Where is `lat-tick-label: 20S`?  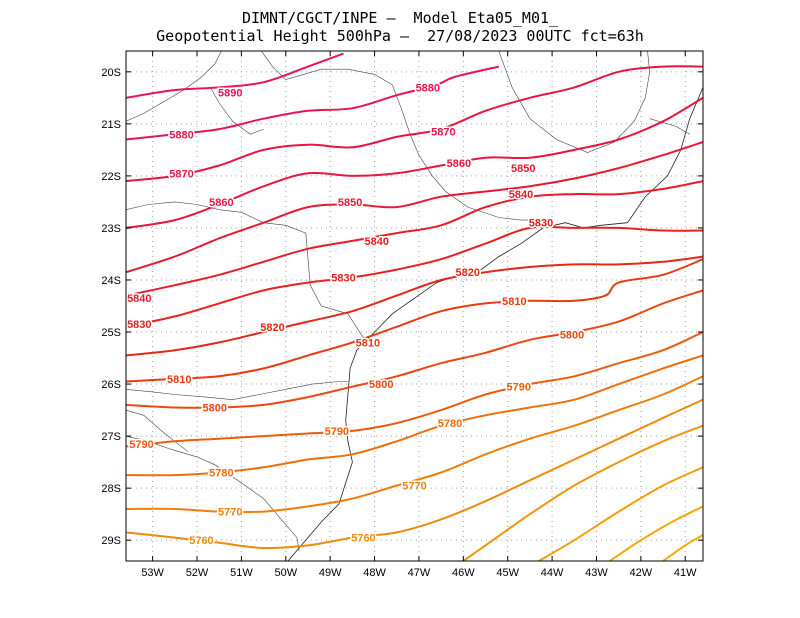 lat-tick-label: 20S is located at coordinates (111, 73).